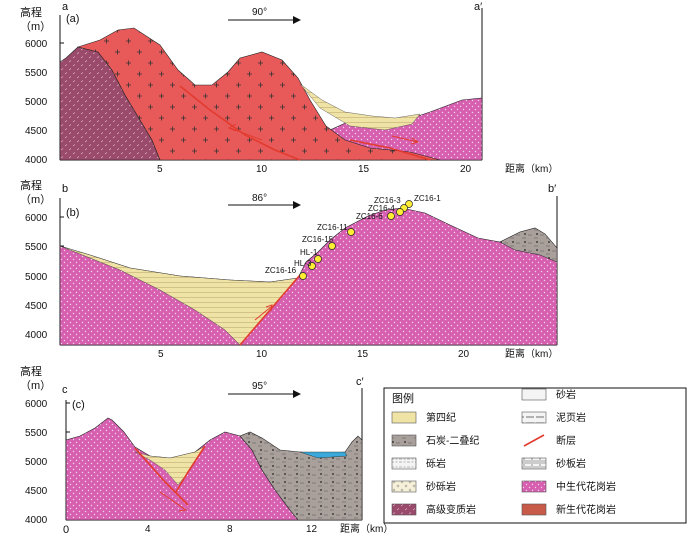 This screenshot has width=700, height=540. What do you see at coordinates (66, 529) in the screenshot?
I see `c-xtick: 0` at bounding box center [66, 529].